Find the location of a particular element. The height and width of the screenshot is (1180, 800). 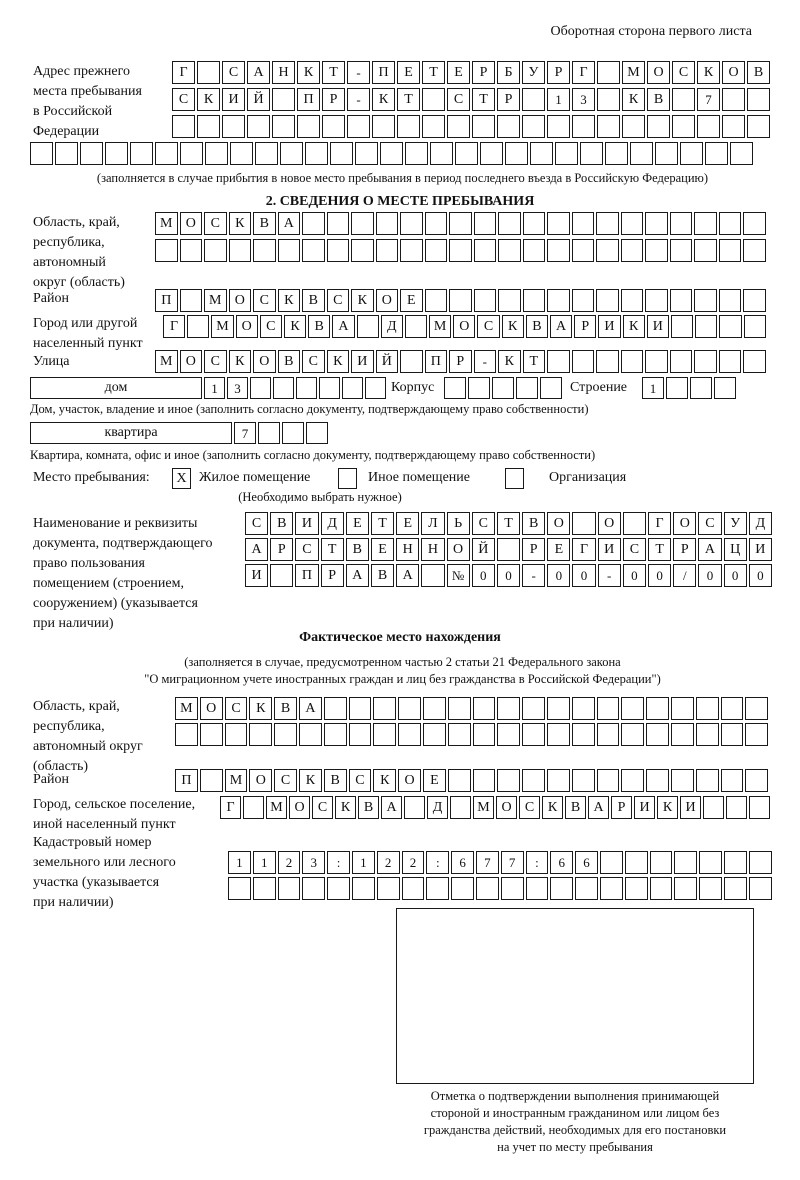

document-row-3: И П Р А В А № 0 0-0 0-0 0/0 0 0 is located at coordinates (509, 575).